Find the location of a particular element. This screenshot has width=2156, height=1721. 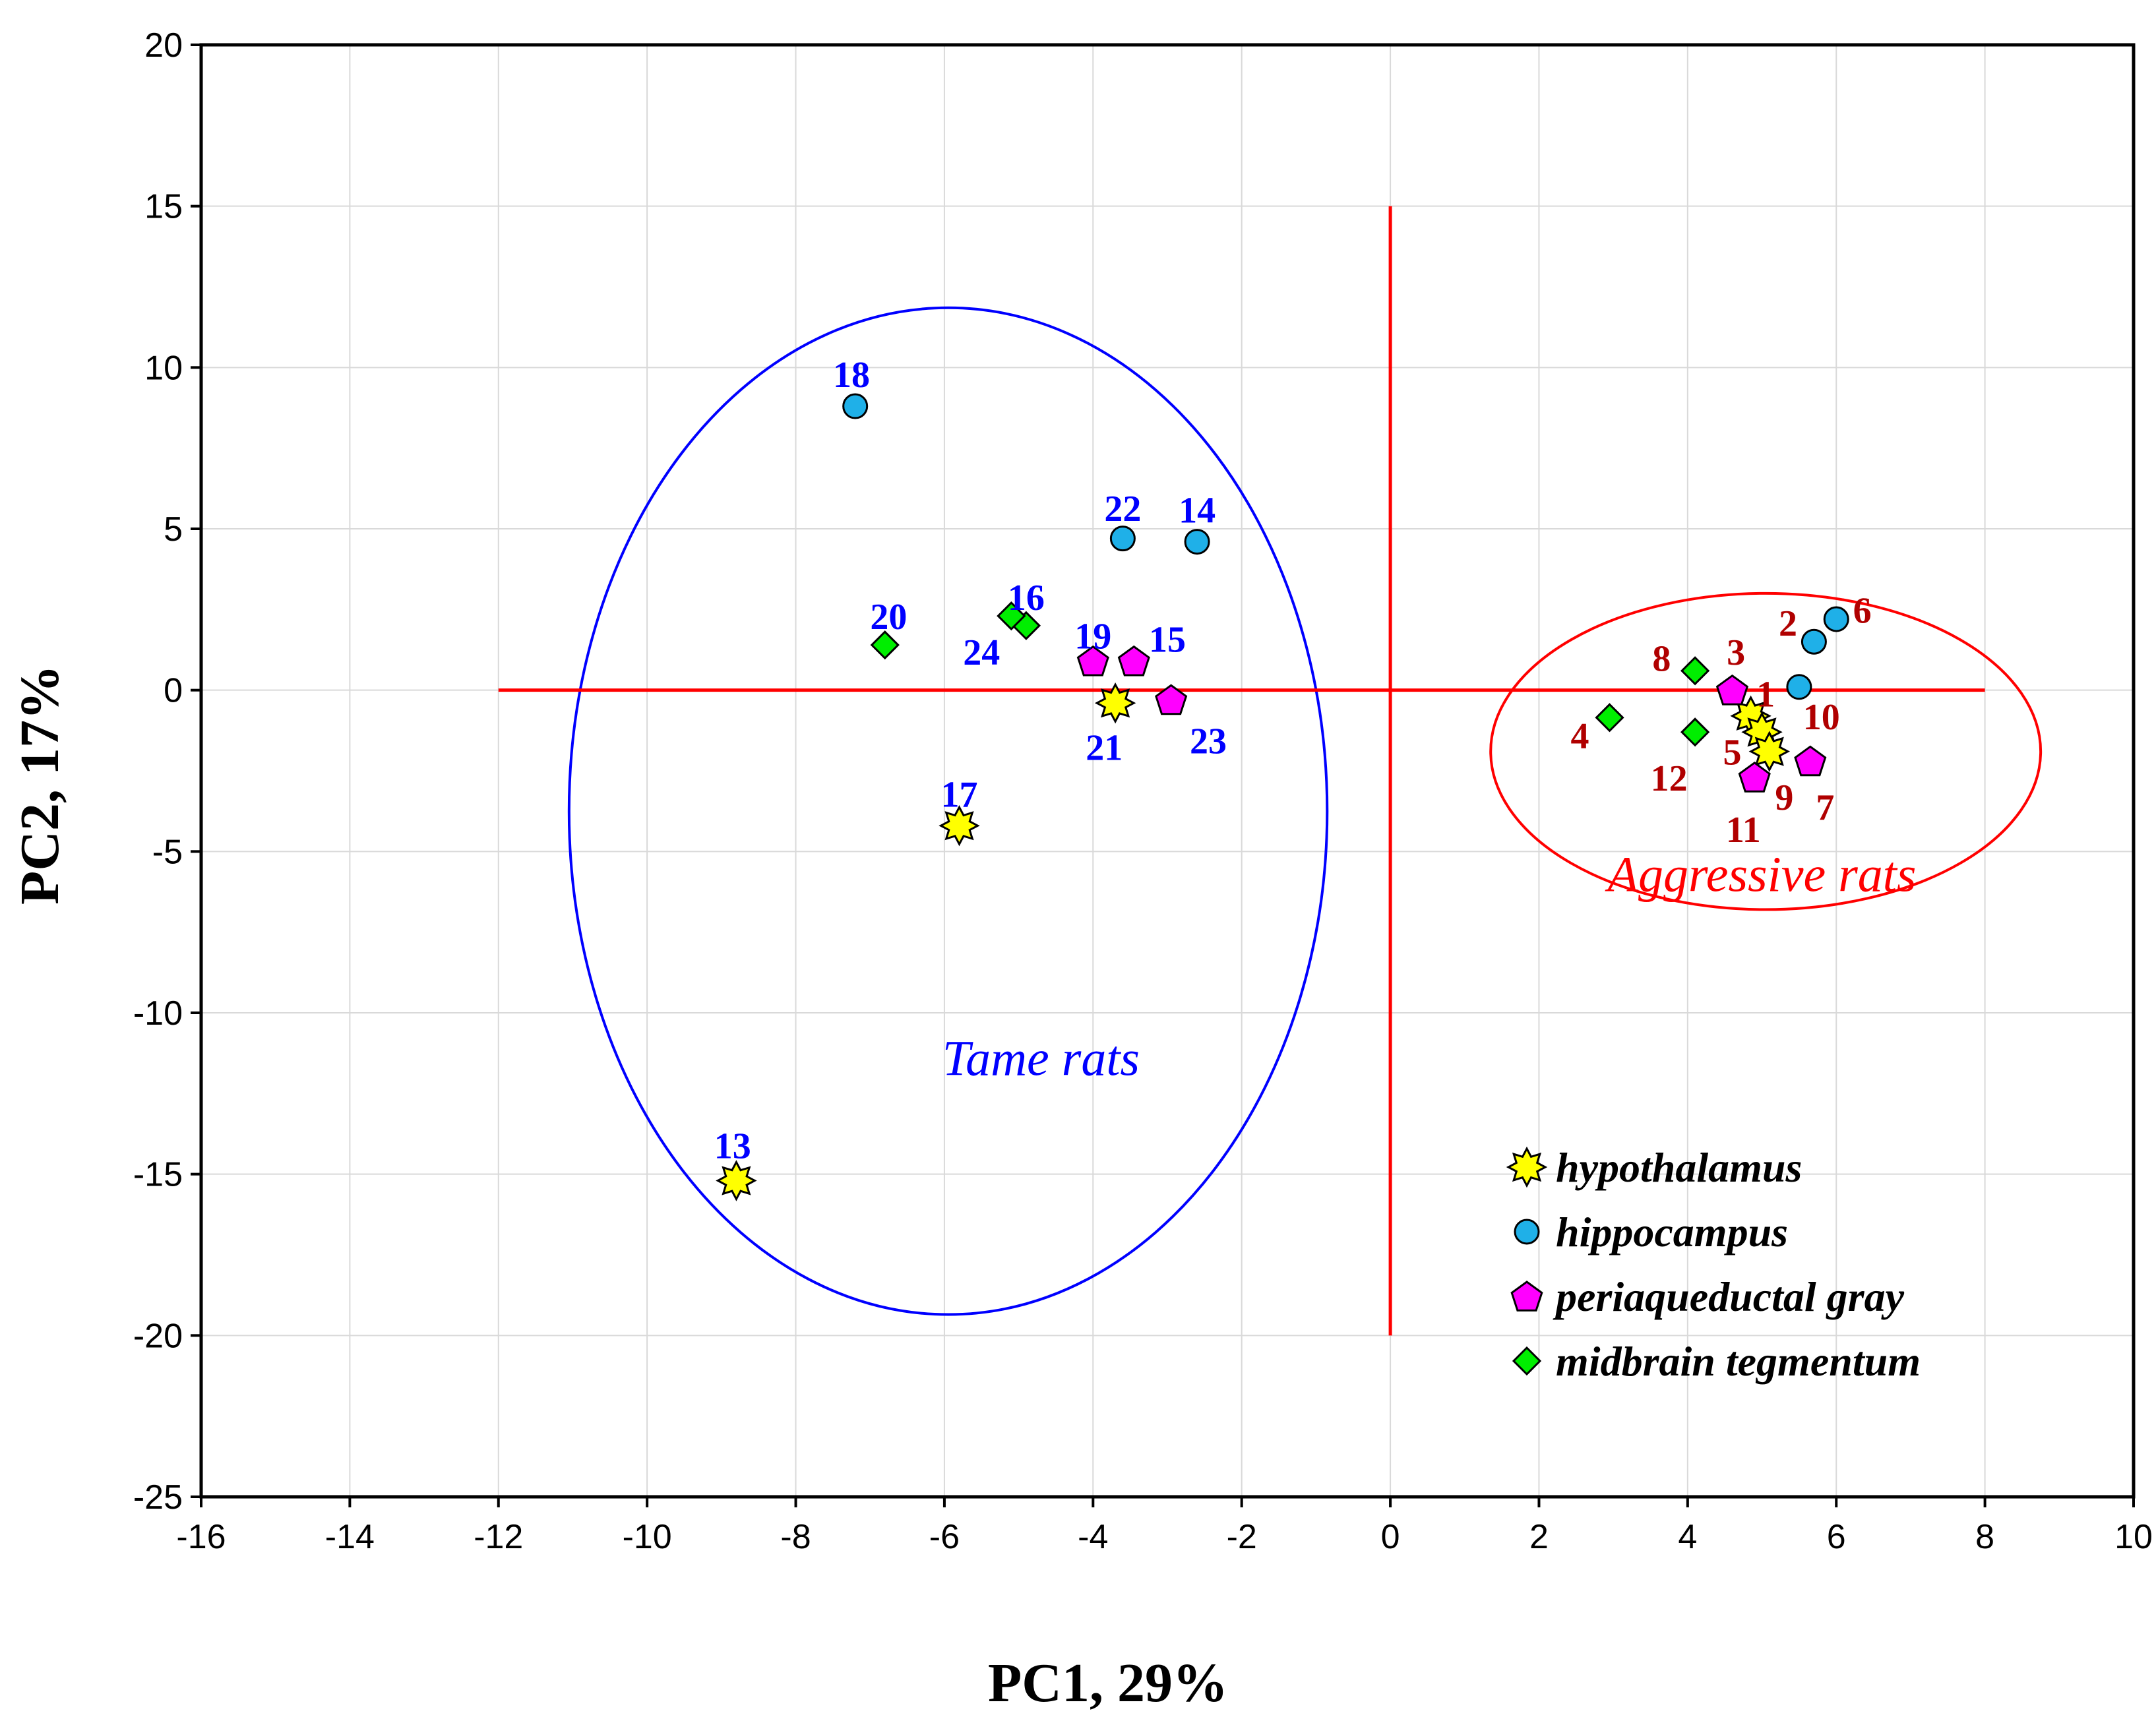

aggressive-group-ellipse is located at coordinates (1766, 751).